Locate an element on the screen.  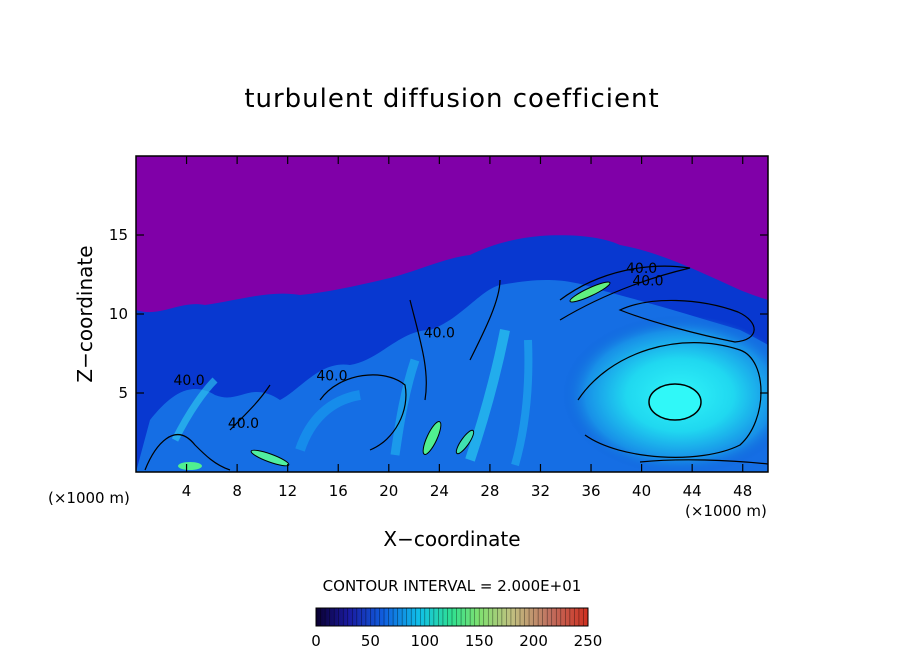
contour-labels: 40.040.040.040.040.040.0 is located at coordinates (419, 346).